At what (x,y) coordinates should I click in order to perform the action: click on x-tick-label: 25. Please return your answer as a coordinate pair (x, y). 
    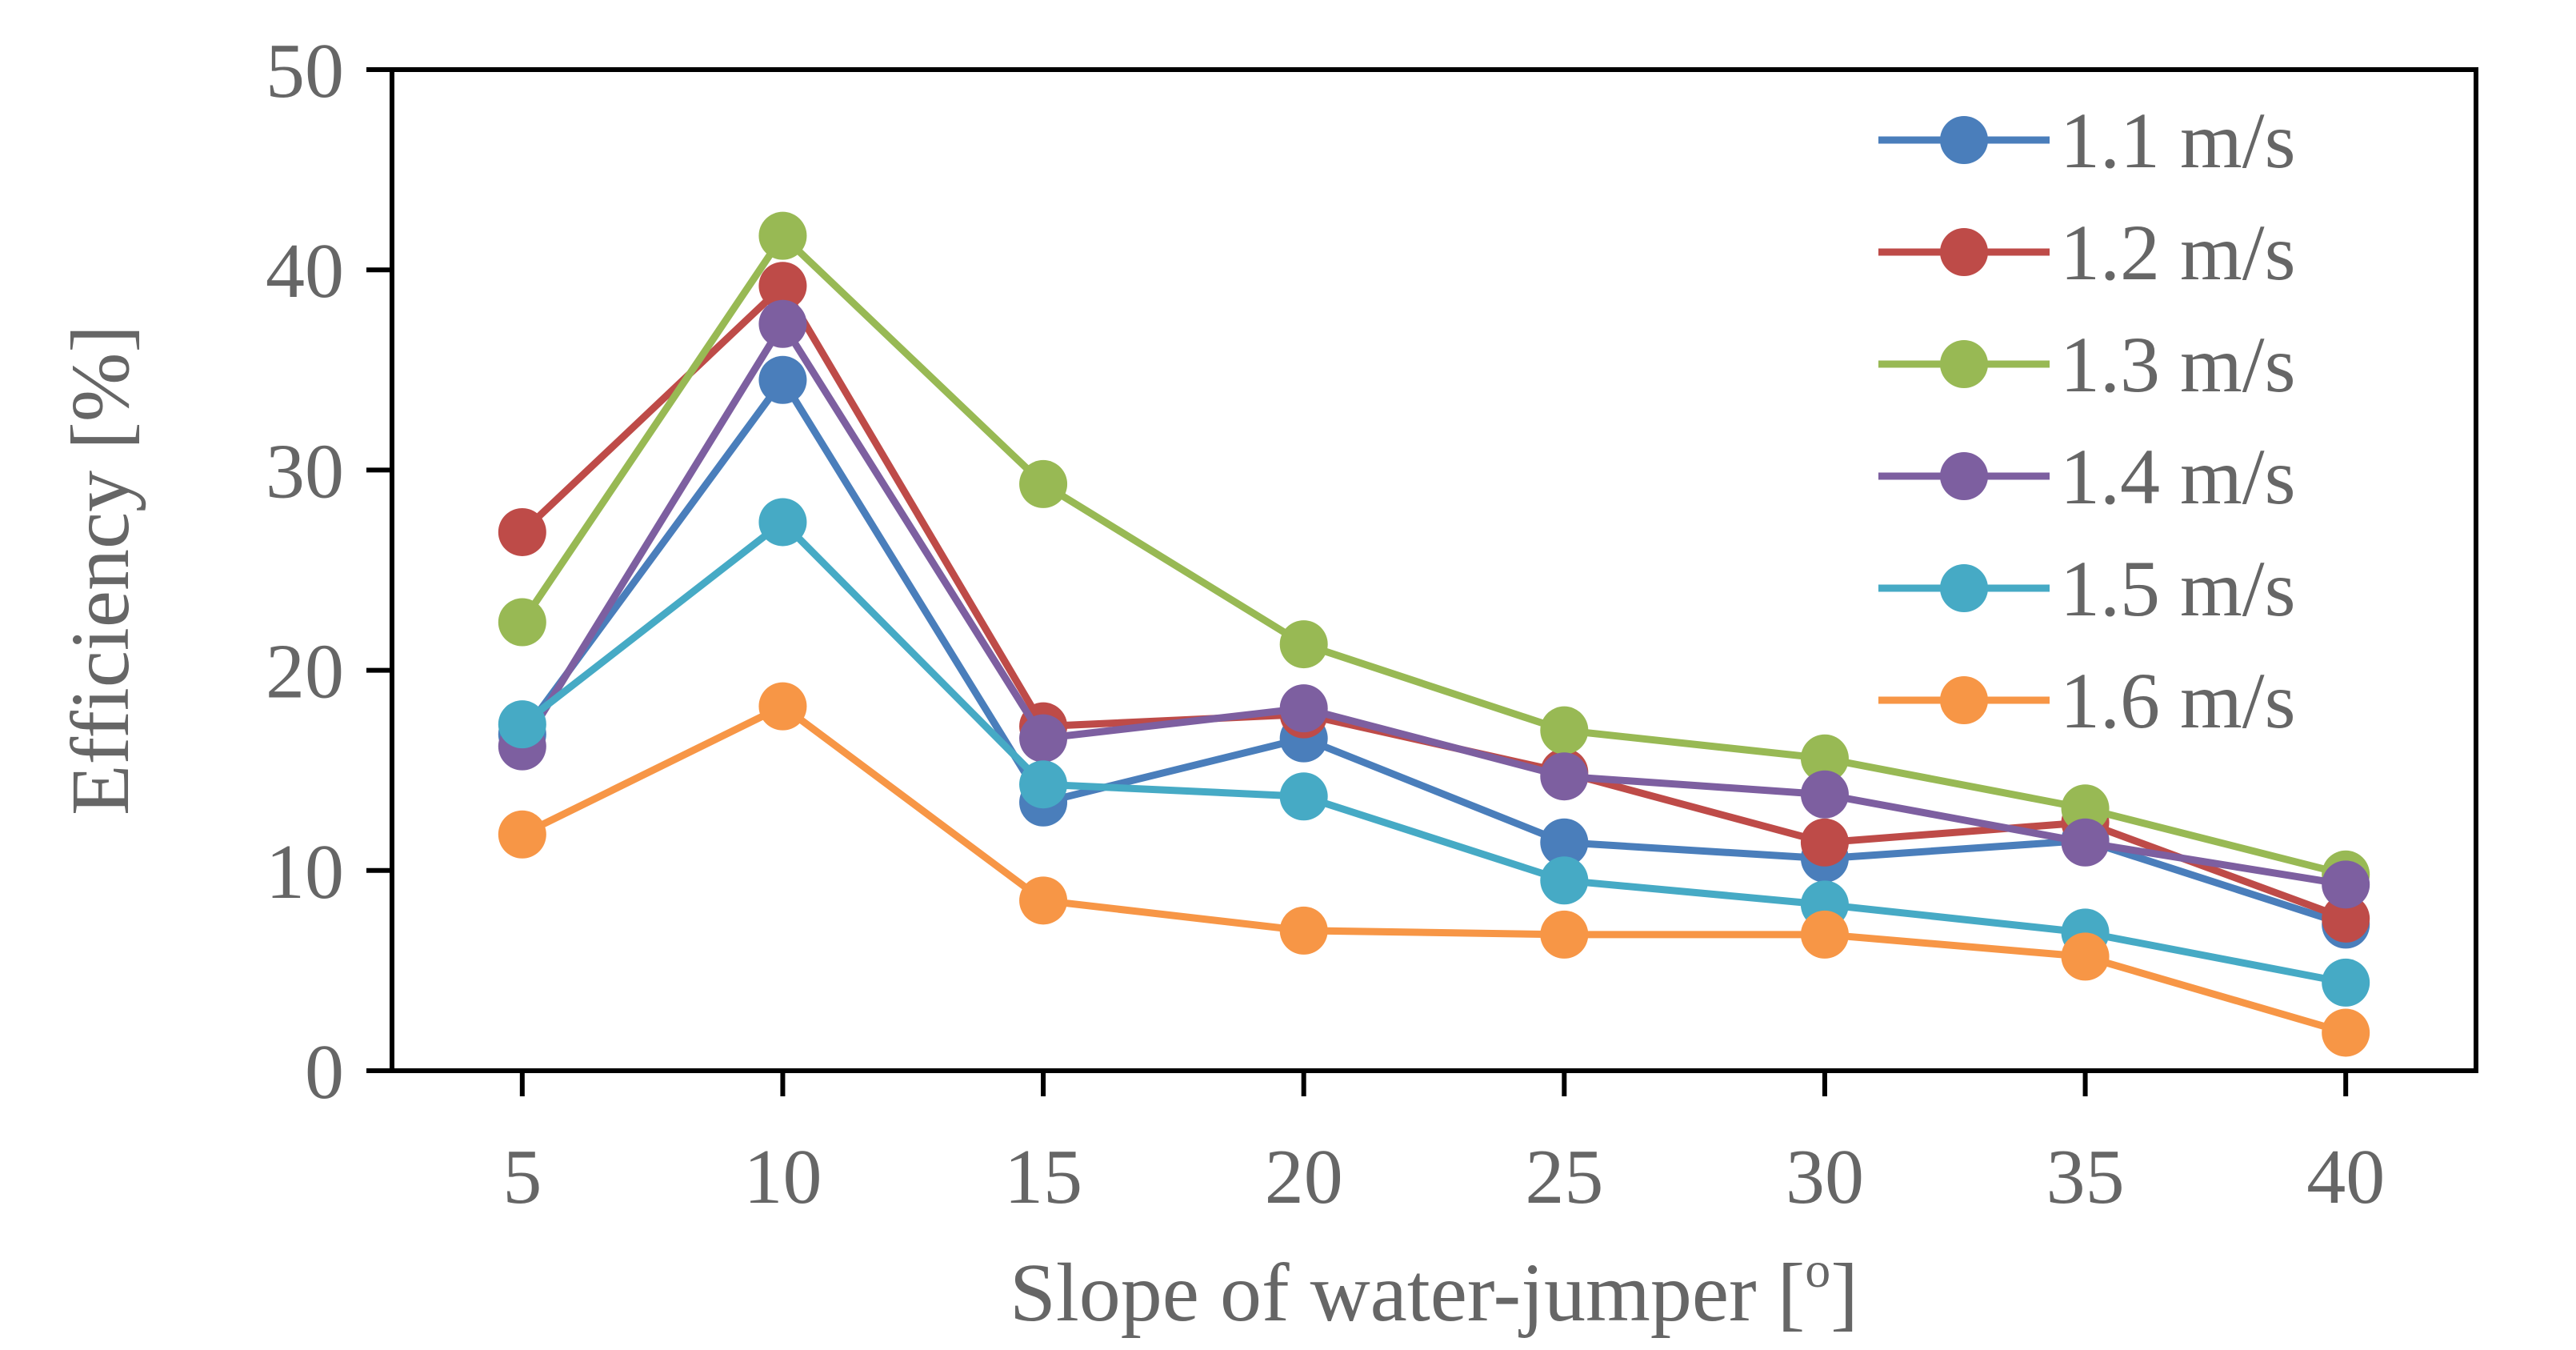
    Looking at the image, I should click on (1564, 1177).